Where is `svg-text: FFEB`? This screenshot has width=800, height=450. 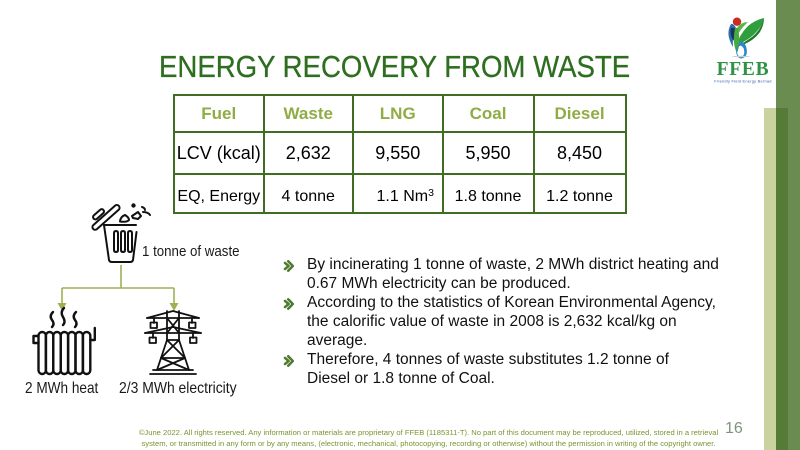
svg-text: FFEB is located at coordinates (743, 69).